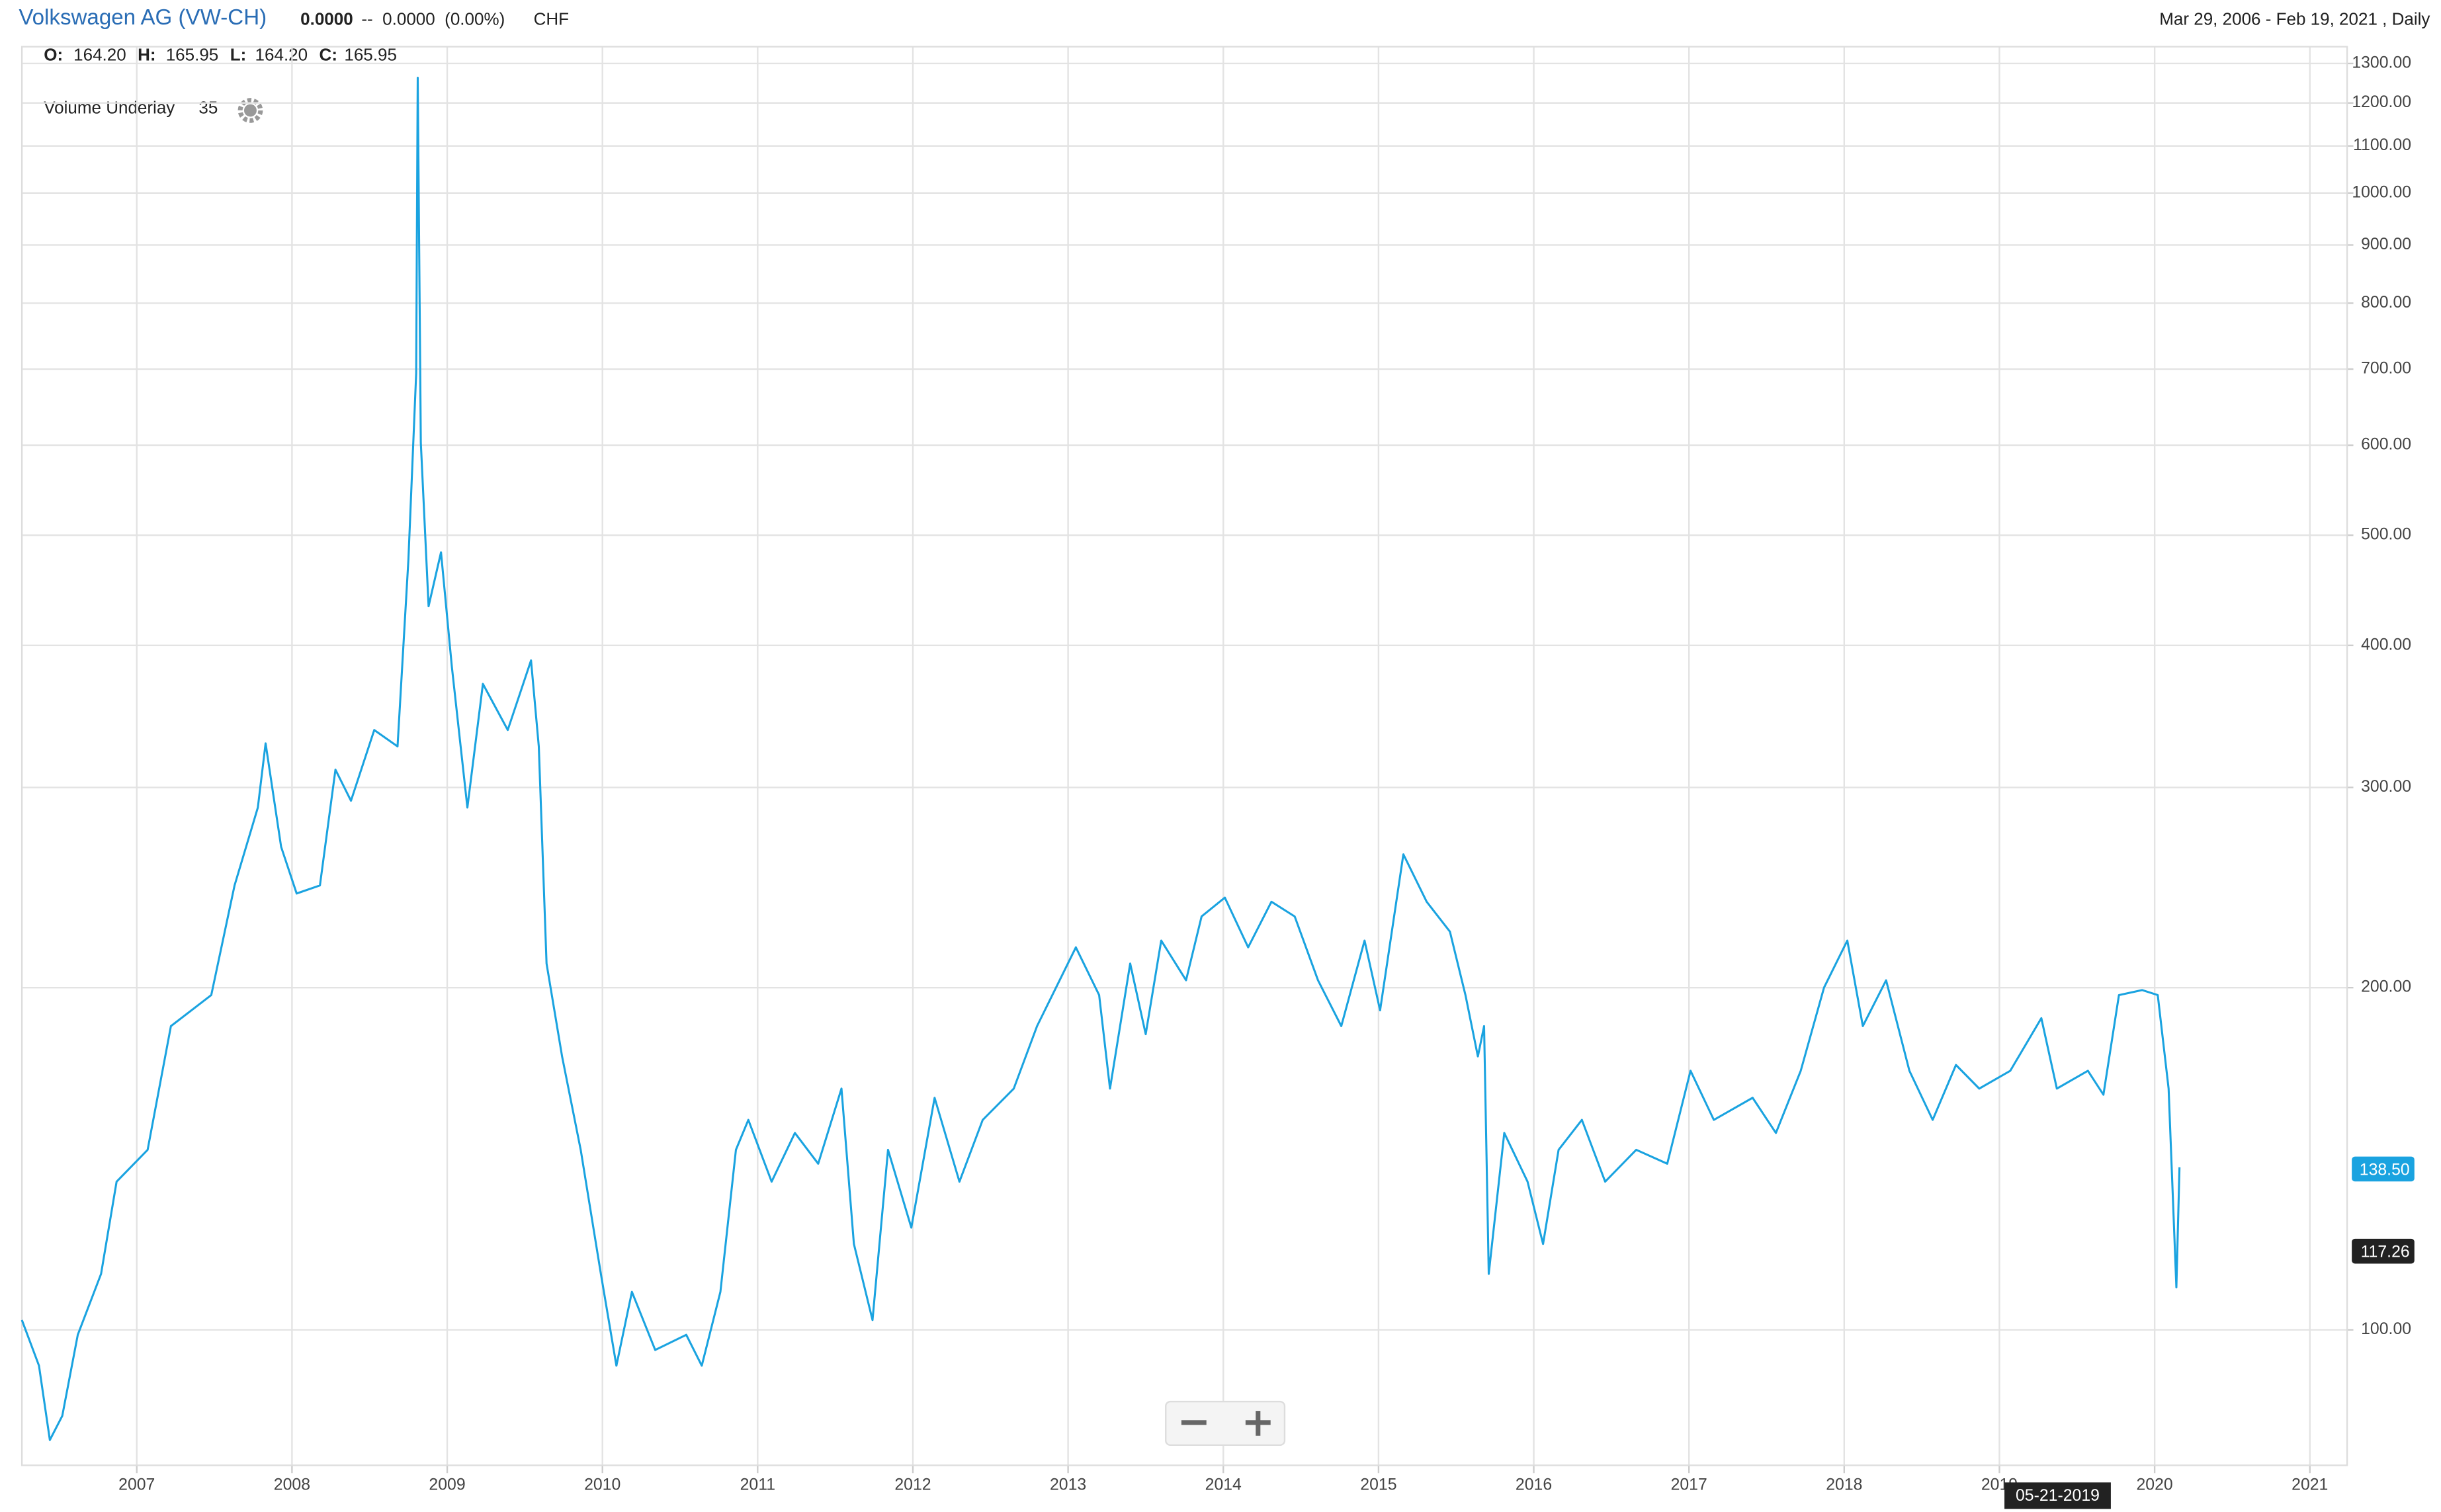 The width and height of the screenshot is (2441, 1512). What do you see at coordinates (2381, 102) in the screenshot?
I see `y-tick-label: 1200.00` at bounding box center [2381, 102].